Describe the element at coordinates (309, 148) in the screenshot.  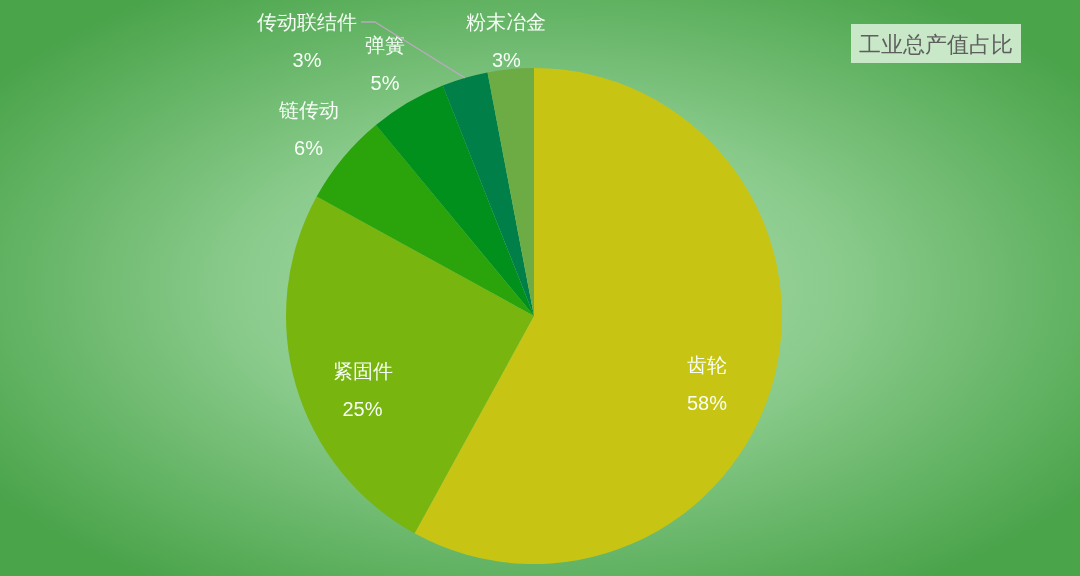
I see `data-label: 6%` at that location.